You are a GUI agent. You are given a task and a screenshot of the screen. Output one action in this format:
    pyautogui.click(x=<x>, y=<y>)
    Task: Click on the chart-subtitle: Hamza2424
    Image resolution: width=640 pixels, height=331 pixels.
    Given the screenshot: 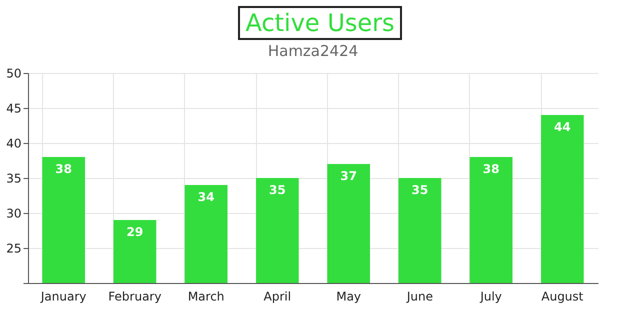 What is the action you would take?
    pyautogui.click(x=313, y=51)
    